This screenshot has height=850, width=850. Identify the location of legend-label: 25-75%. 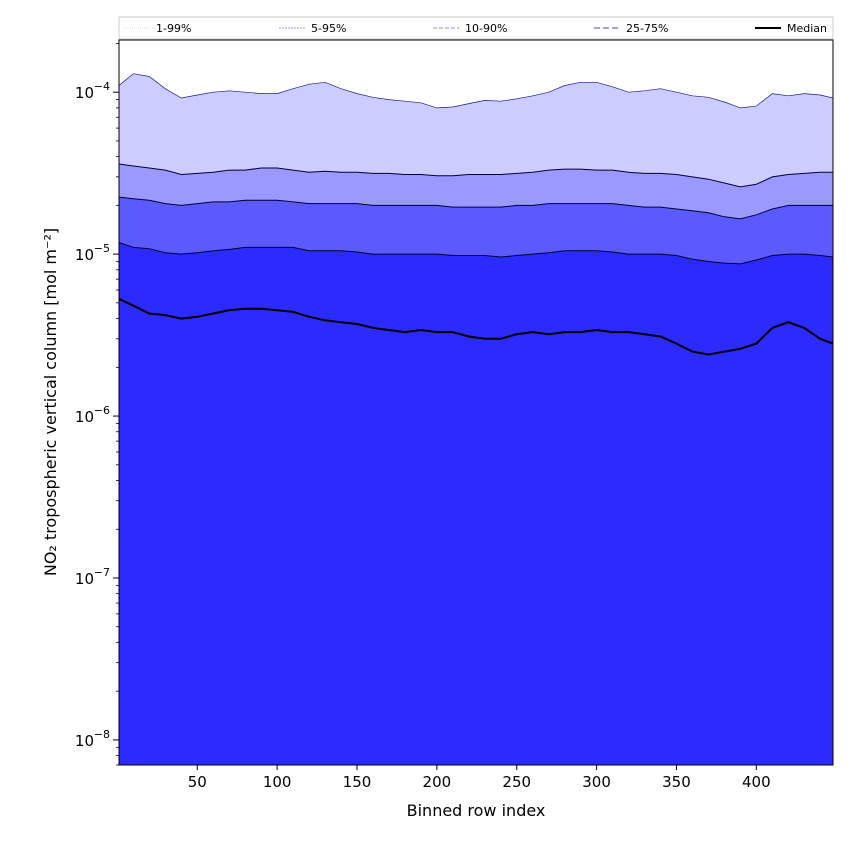
(647, 28).